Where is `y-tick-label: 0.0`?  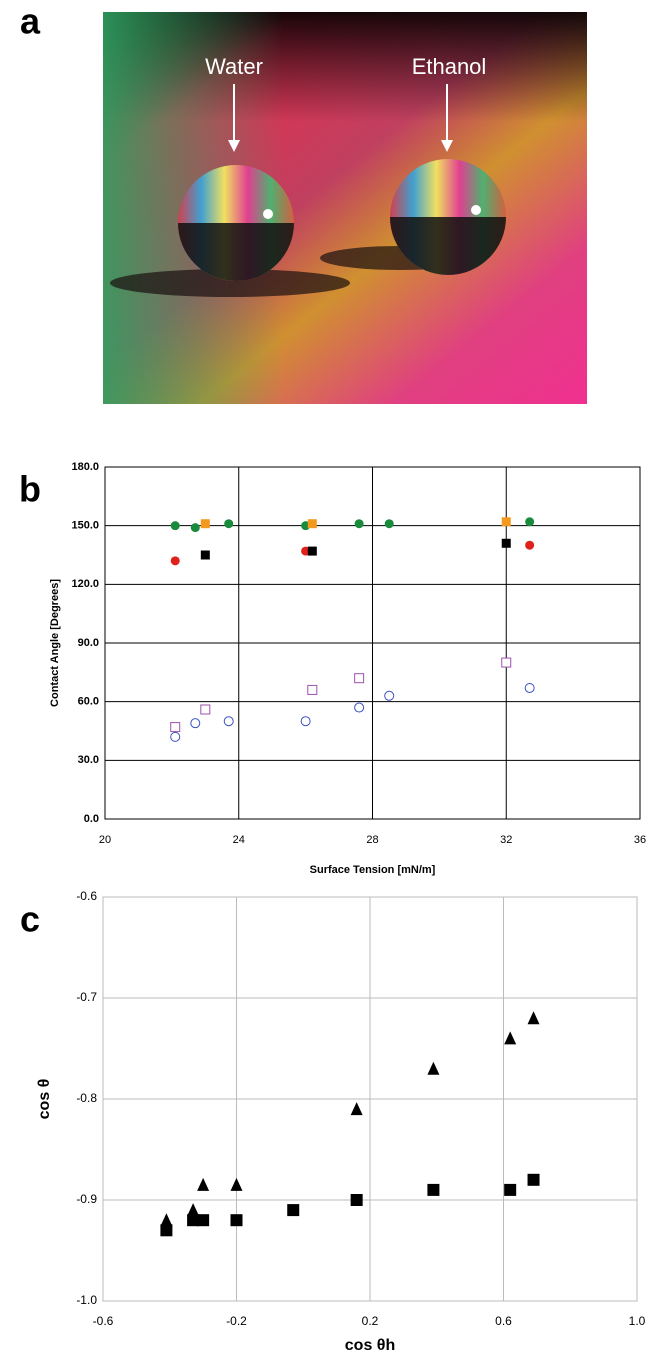 y-tick-label: 0.0 is located at coordinates (91, 819).